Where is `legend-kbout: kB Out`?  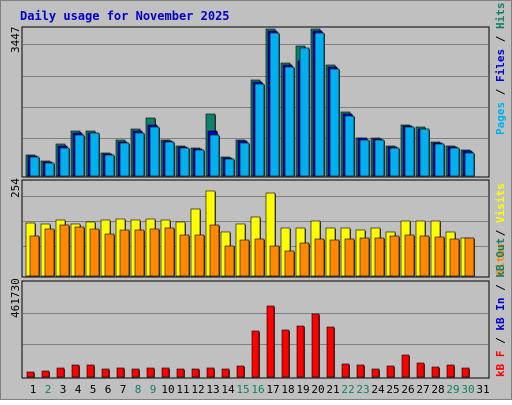
legend-kbout: kB Out is located at coordinates (500, 258).